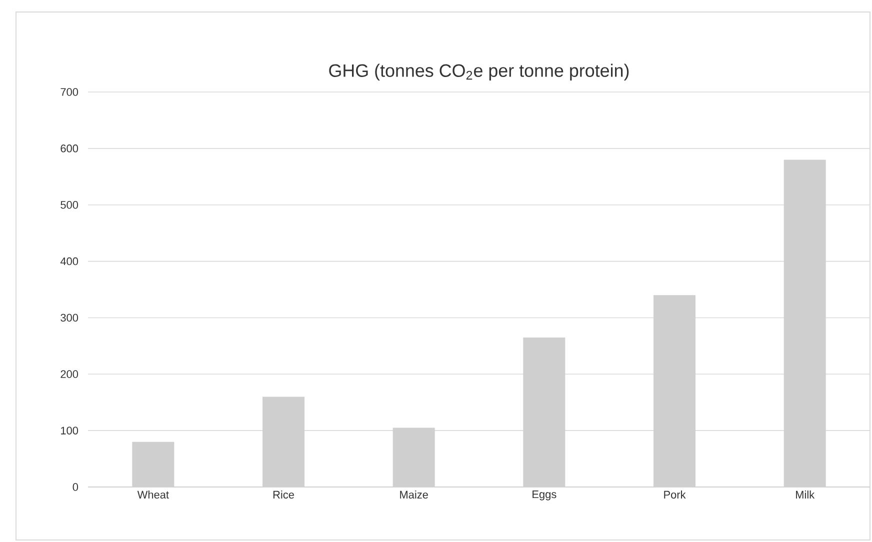  I want to click on y-tick-label: 600, so click(69, 148).